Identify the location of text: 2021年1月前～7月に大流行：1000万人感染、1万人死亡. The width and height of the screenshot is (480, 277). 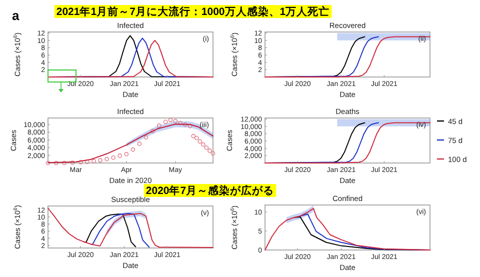
(193, 11).